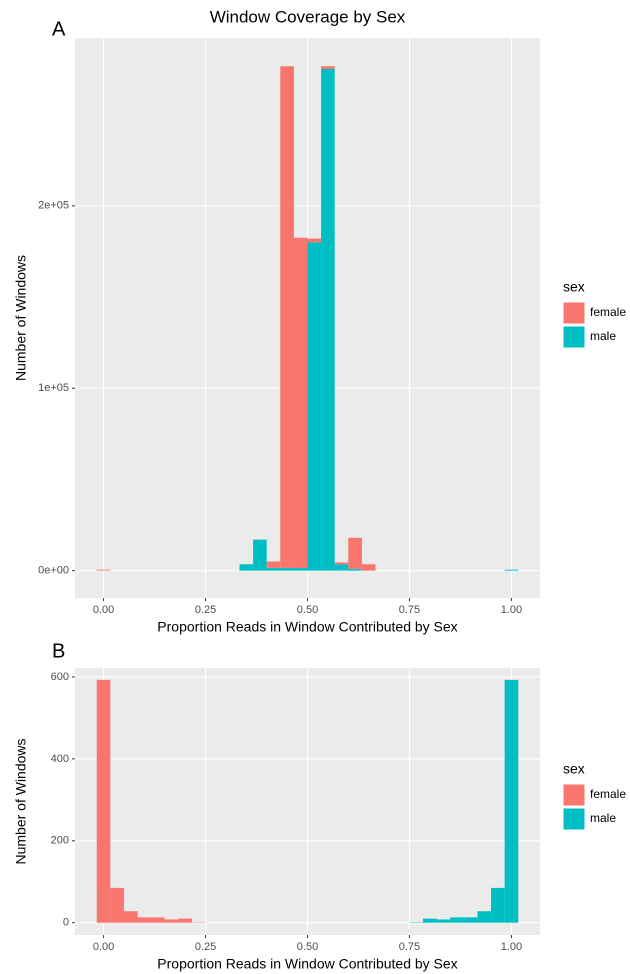  What do you see at coordinates (60, 841) in the screenshot?
I see `y-tick-label: 200` at bounding box center [60, 841].